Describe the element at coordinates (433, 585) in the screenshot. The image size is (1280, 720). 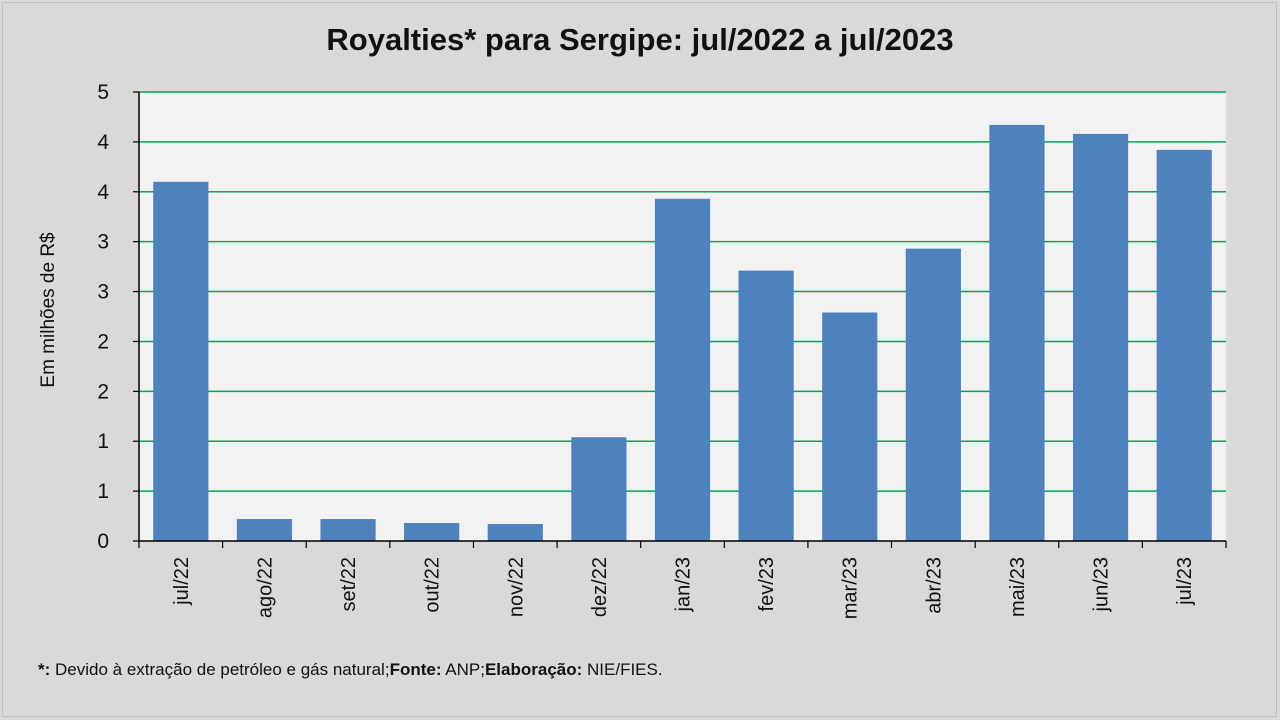
I see `x-tick-label: out/22` at that location.